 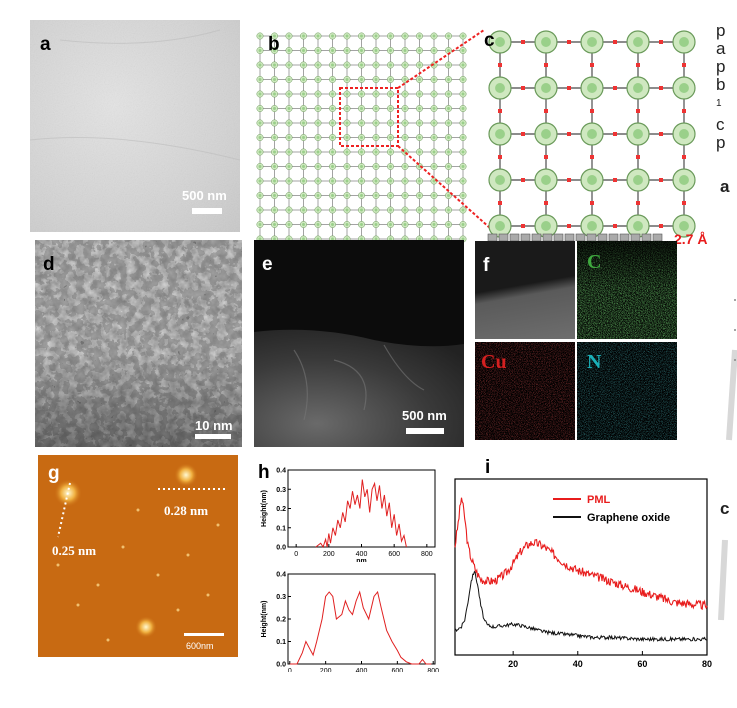 What do you see at coordinates (281, 490) in the screenshot?
I see `y-tick-label: 0.3` at bounding box center [281, 490].